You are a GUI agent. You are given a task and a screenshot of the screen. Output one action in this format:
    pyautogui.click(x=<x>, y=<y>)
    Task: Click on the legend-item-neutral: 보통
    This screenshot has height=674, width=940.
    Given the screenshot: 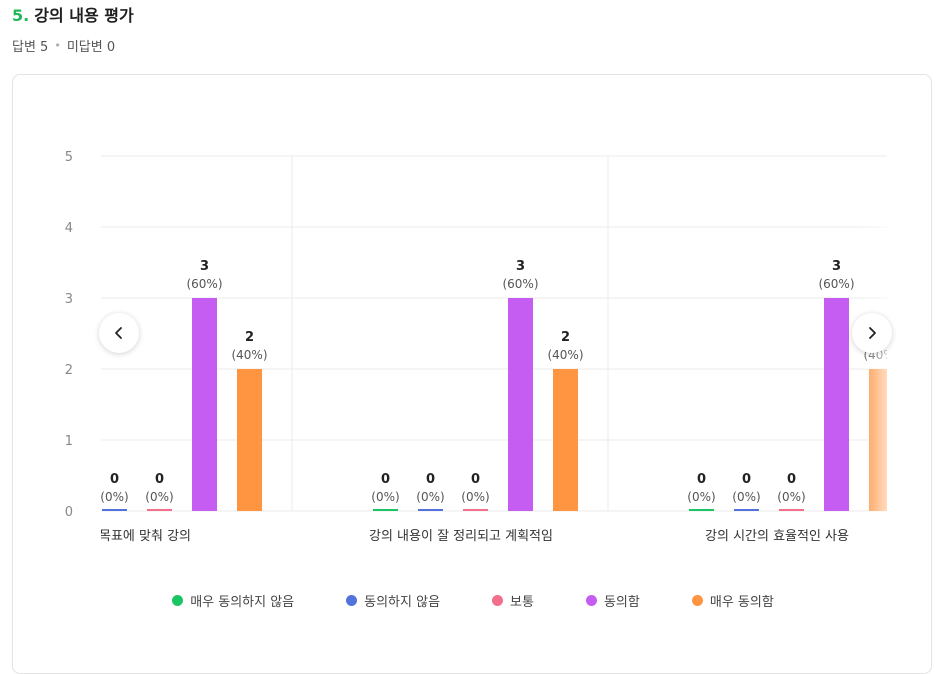 What is the action you would take?
    pyautogui.click(x=513, y=600)
    